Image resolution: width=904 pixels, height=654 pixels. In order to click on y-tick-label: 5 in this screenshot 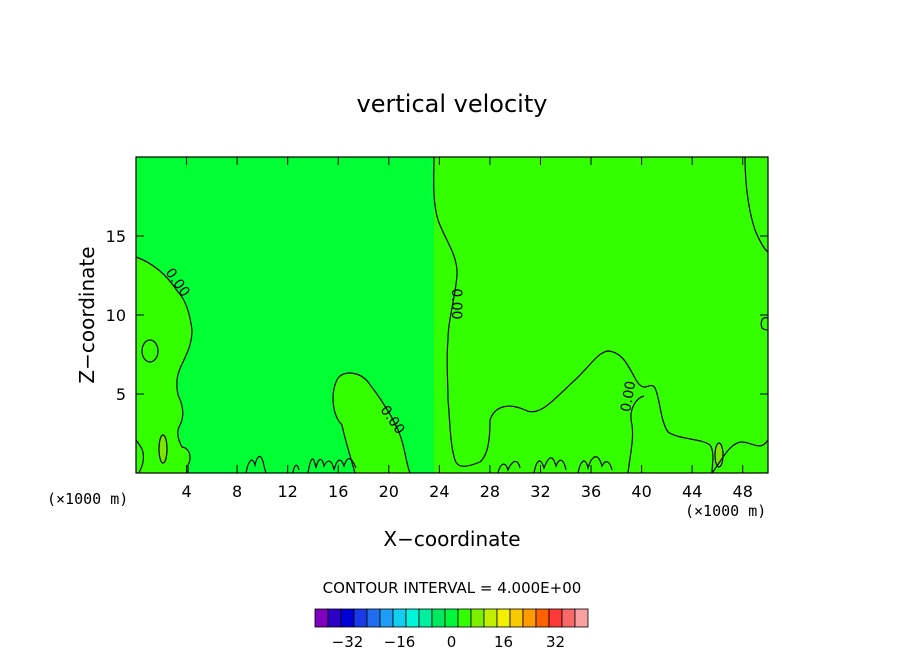, I will do `click(121, 394)`.